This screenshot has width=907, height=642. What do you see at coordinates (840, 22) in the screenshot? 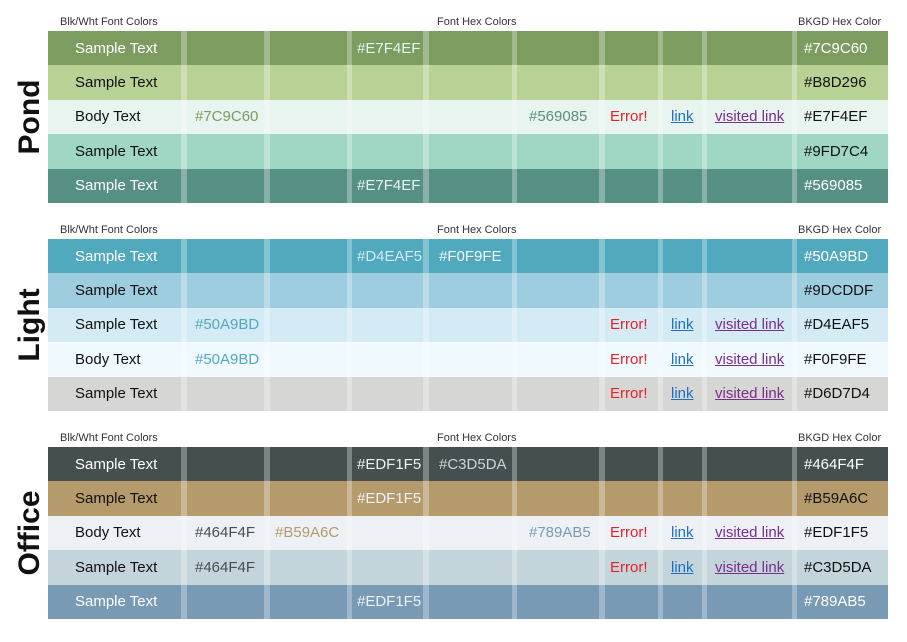
I see `header-bkgd-hex-color: BKGD Hex Color` at bounding box center [840, 22].